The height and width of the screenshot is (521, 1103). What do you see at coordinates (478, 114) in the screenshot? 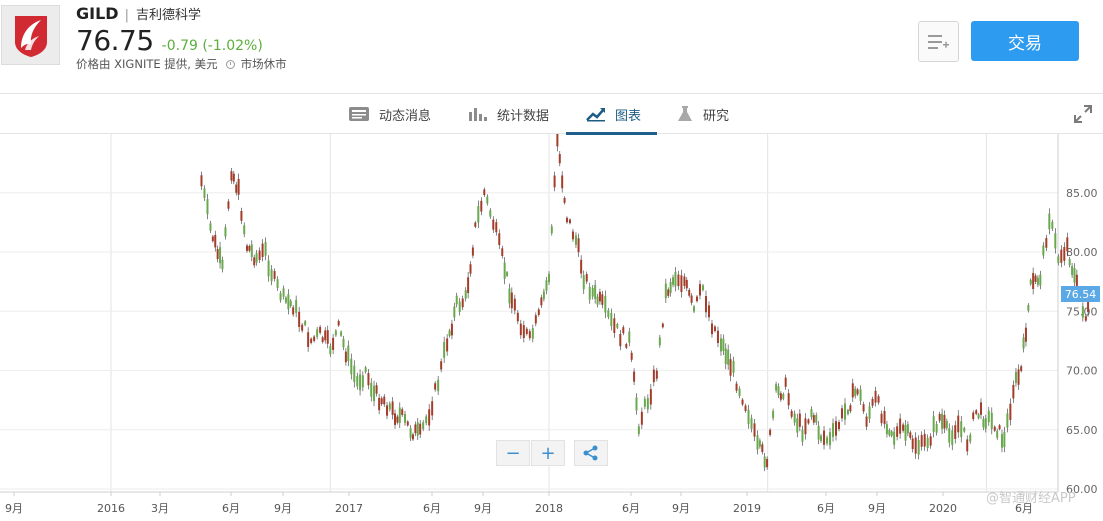
I see `bar-stats-icon` at bounding box center [478, 114].